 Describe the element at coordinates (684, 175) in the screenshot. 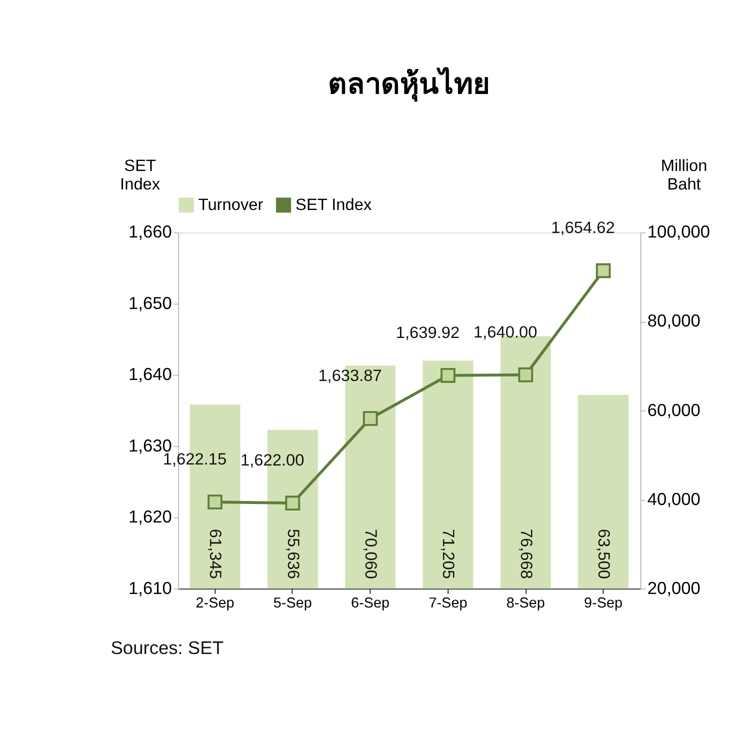

I see `y2-axis-title: Million Baht` at that location.